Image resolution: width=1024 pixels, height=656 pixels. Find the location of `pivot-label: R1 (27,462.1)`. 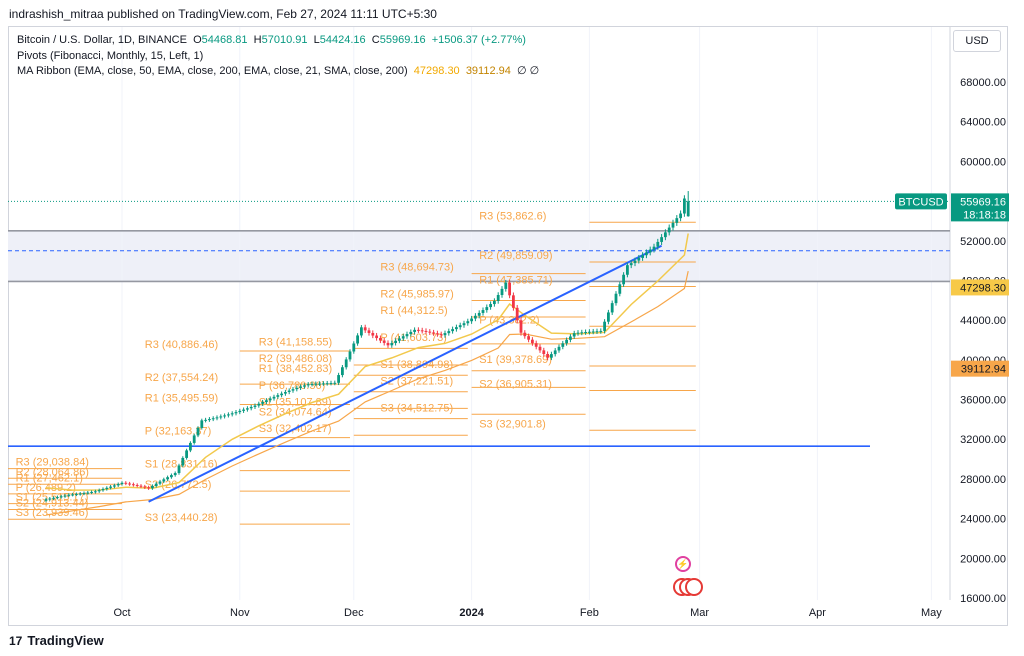

pivot-label: R1 (27,462.1) is located at coordinates (49, 478).